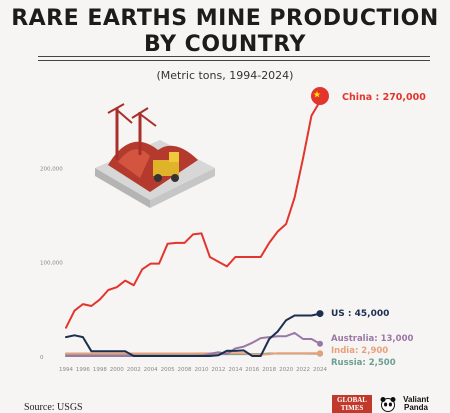 The width and height of the screenshot is (450, 413). I want to click on x-tick-label: 2022, so click(303, 370).